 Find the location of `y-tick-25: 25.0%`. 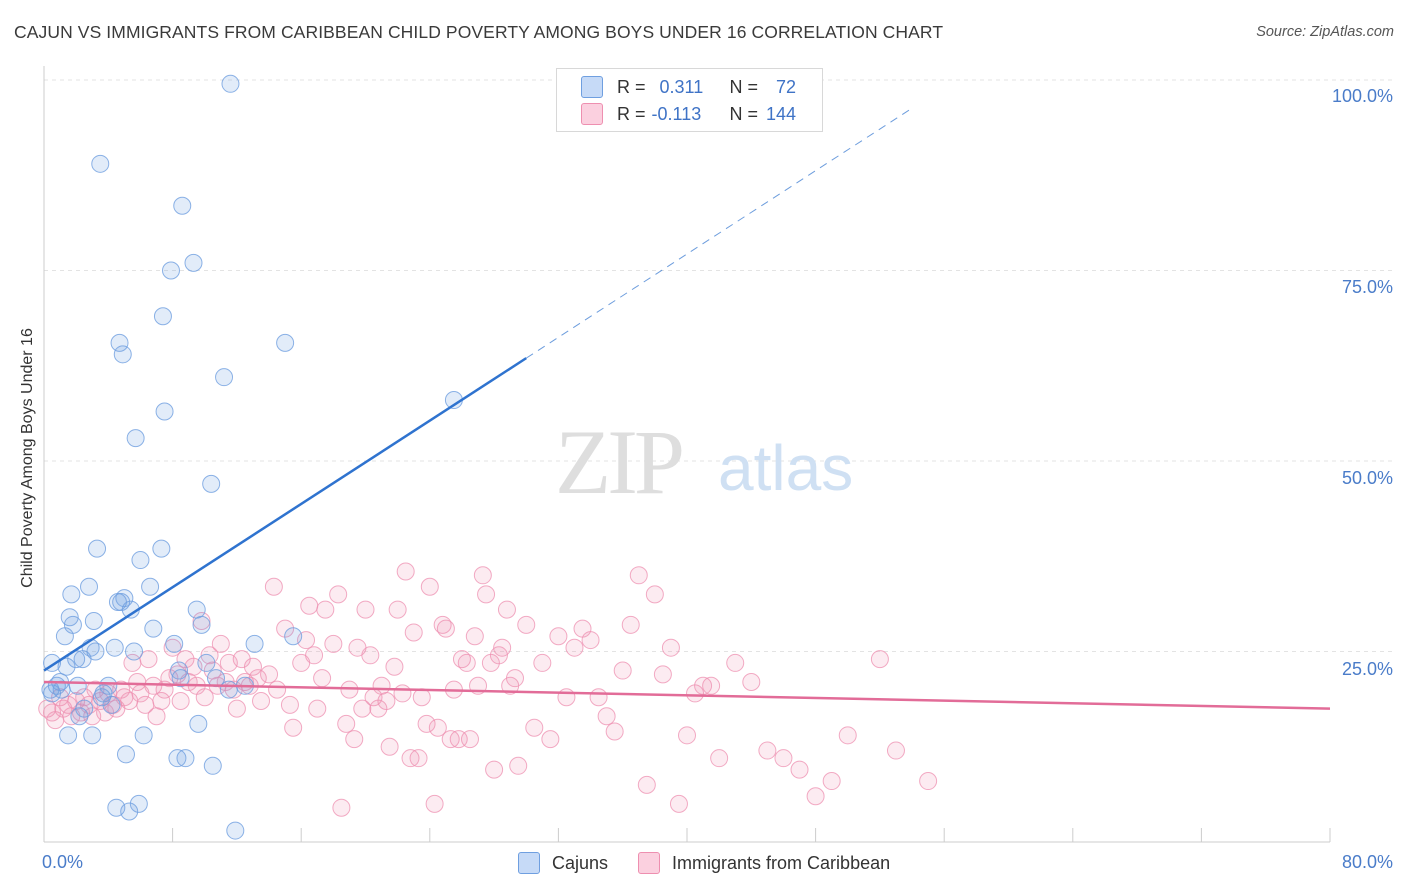

y-tick-25: 25.0% is located at coordinates (1367, 669).